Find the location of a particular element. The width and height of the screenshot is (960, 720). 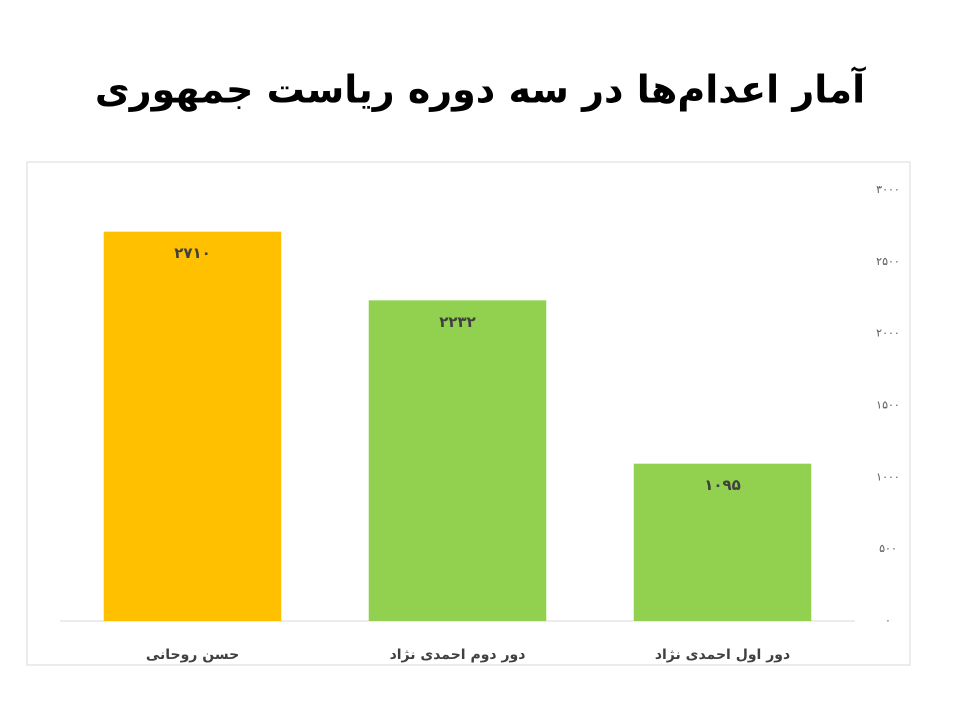

x-tick-label: حسن روحانی is located at coordinates (192, 655).